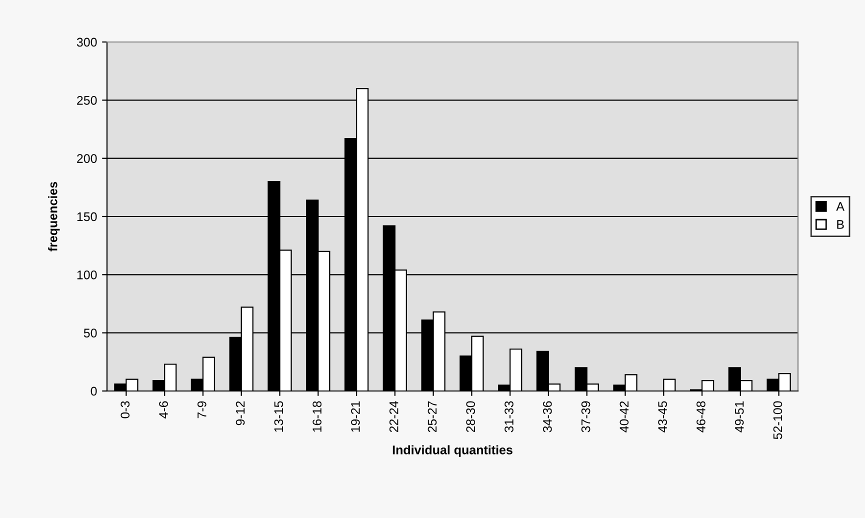 This screenshot has height=518, width=865. I want to click on x-tick-label: 28-30, so click(471, 416).